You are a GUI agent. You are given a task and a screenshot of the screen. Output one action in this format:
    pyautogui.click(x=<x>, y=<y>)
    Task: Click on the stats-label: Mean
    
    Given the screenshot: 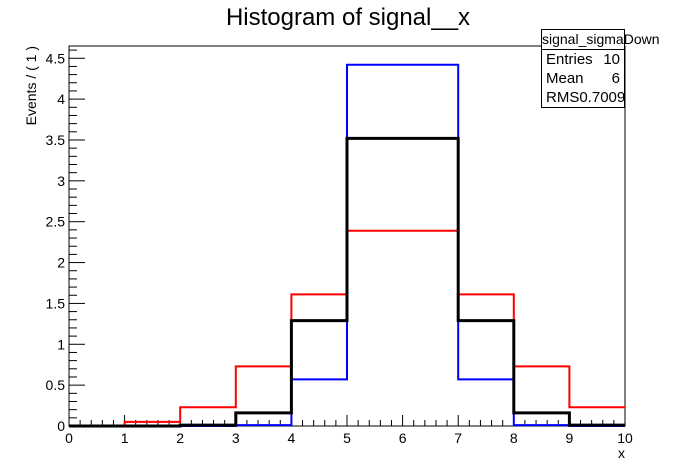 What is the action you would take?
    pyautogui.click(x=565, y=78)
    